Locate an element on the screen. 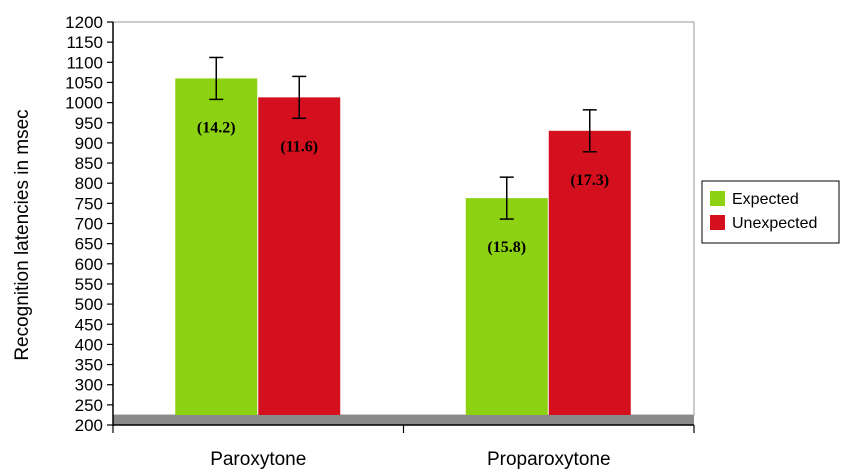 The height and width of the screenshot is (472, 842). y-tick-label: 600 is located at coordinates (89, 264).